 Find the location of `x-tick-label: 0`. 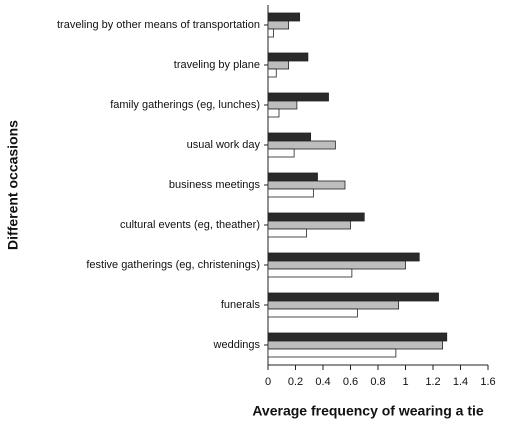

x-tick-label: 0 is located at coordinates (268, 382).